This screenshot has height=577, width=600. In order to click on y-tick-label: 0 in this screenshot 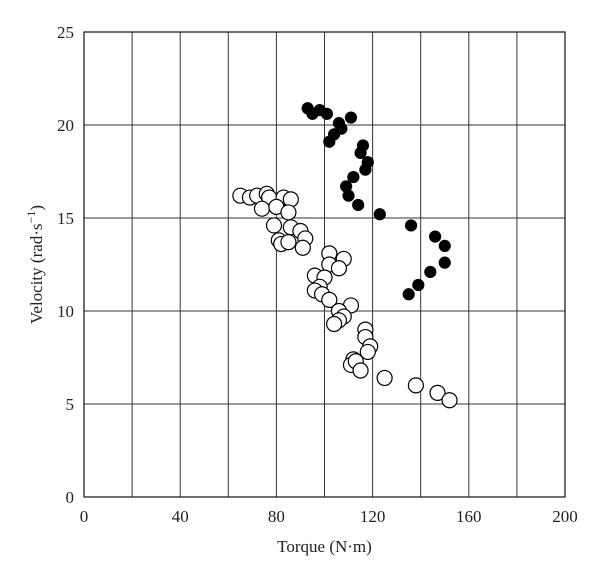, I will do `click(70, 497)`.